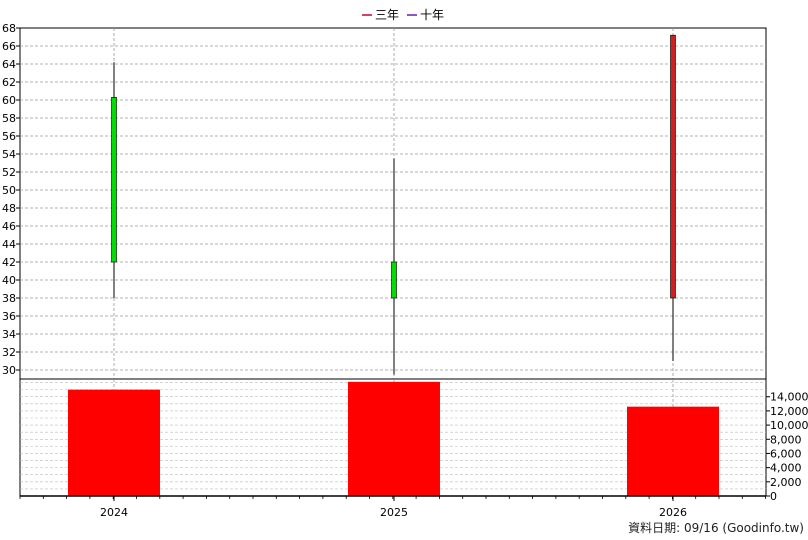 This screenshot has width=808, height=540. I want to click on candle-body-2026, so click(673, 166).